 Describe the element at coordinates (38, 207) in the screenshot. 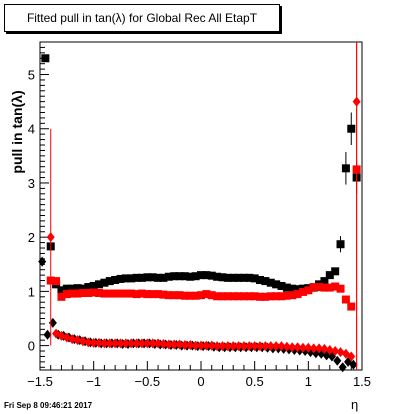

I see `y-axis: 0 1 2 3 4 5` at that location.